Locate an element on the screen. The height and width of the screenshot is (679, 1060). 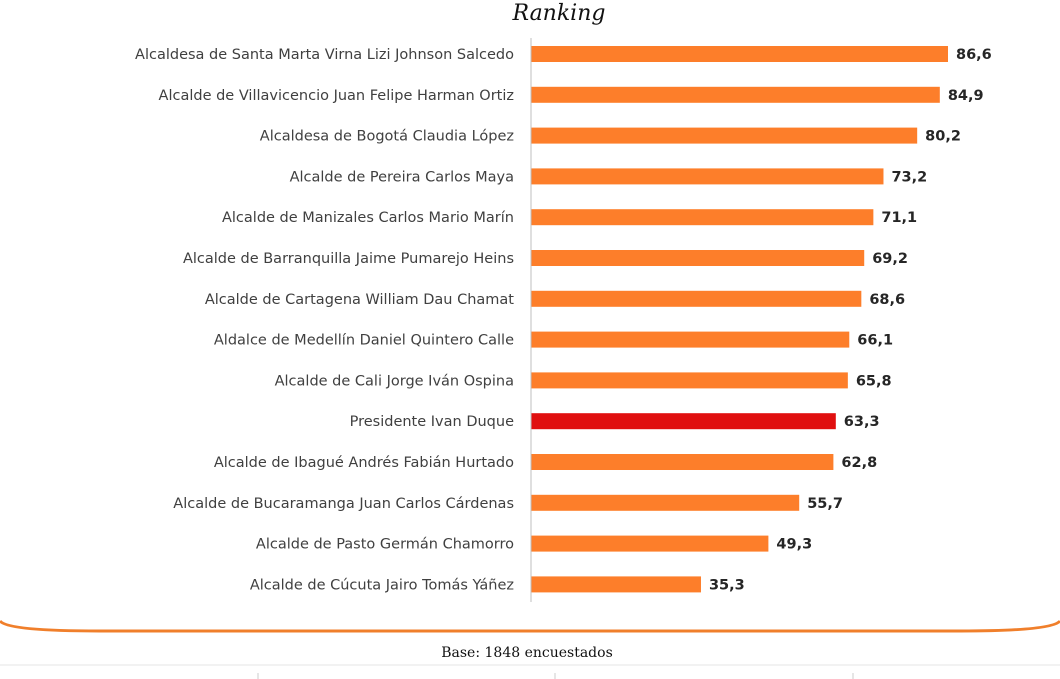
value-label: 73,2 is located at coordinates (909, 177).